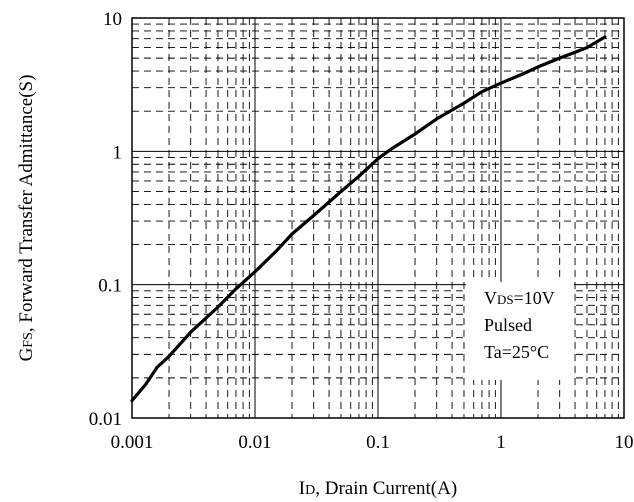 This screenshot has width=634, height=502. Describe the element at coordinates (112, 19) in the screenshot. I see `y-tick-label: 10` at that location.